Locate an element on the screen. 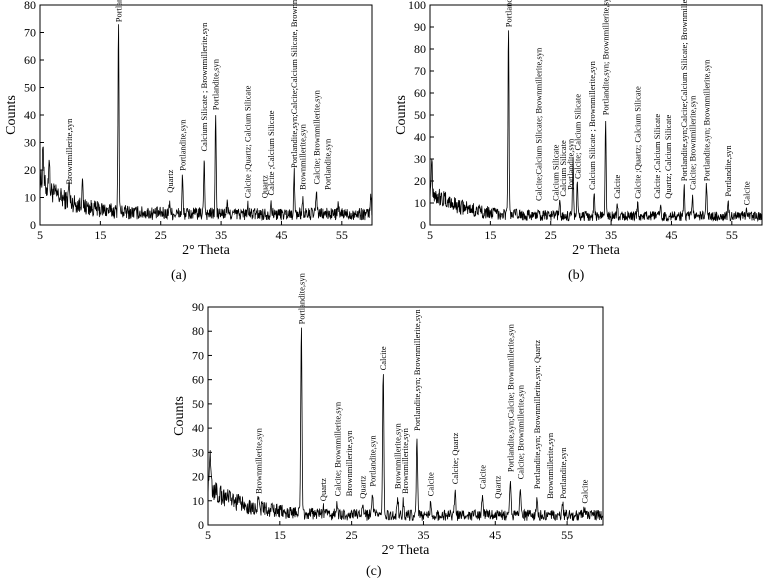 The image size is (763, 582). panel-label-b: (b) is located at coordinates (576, 275).